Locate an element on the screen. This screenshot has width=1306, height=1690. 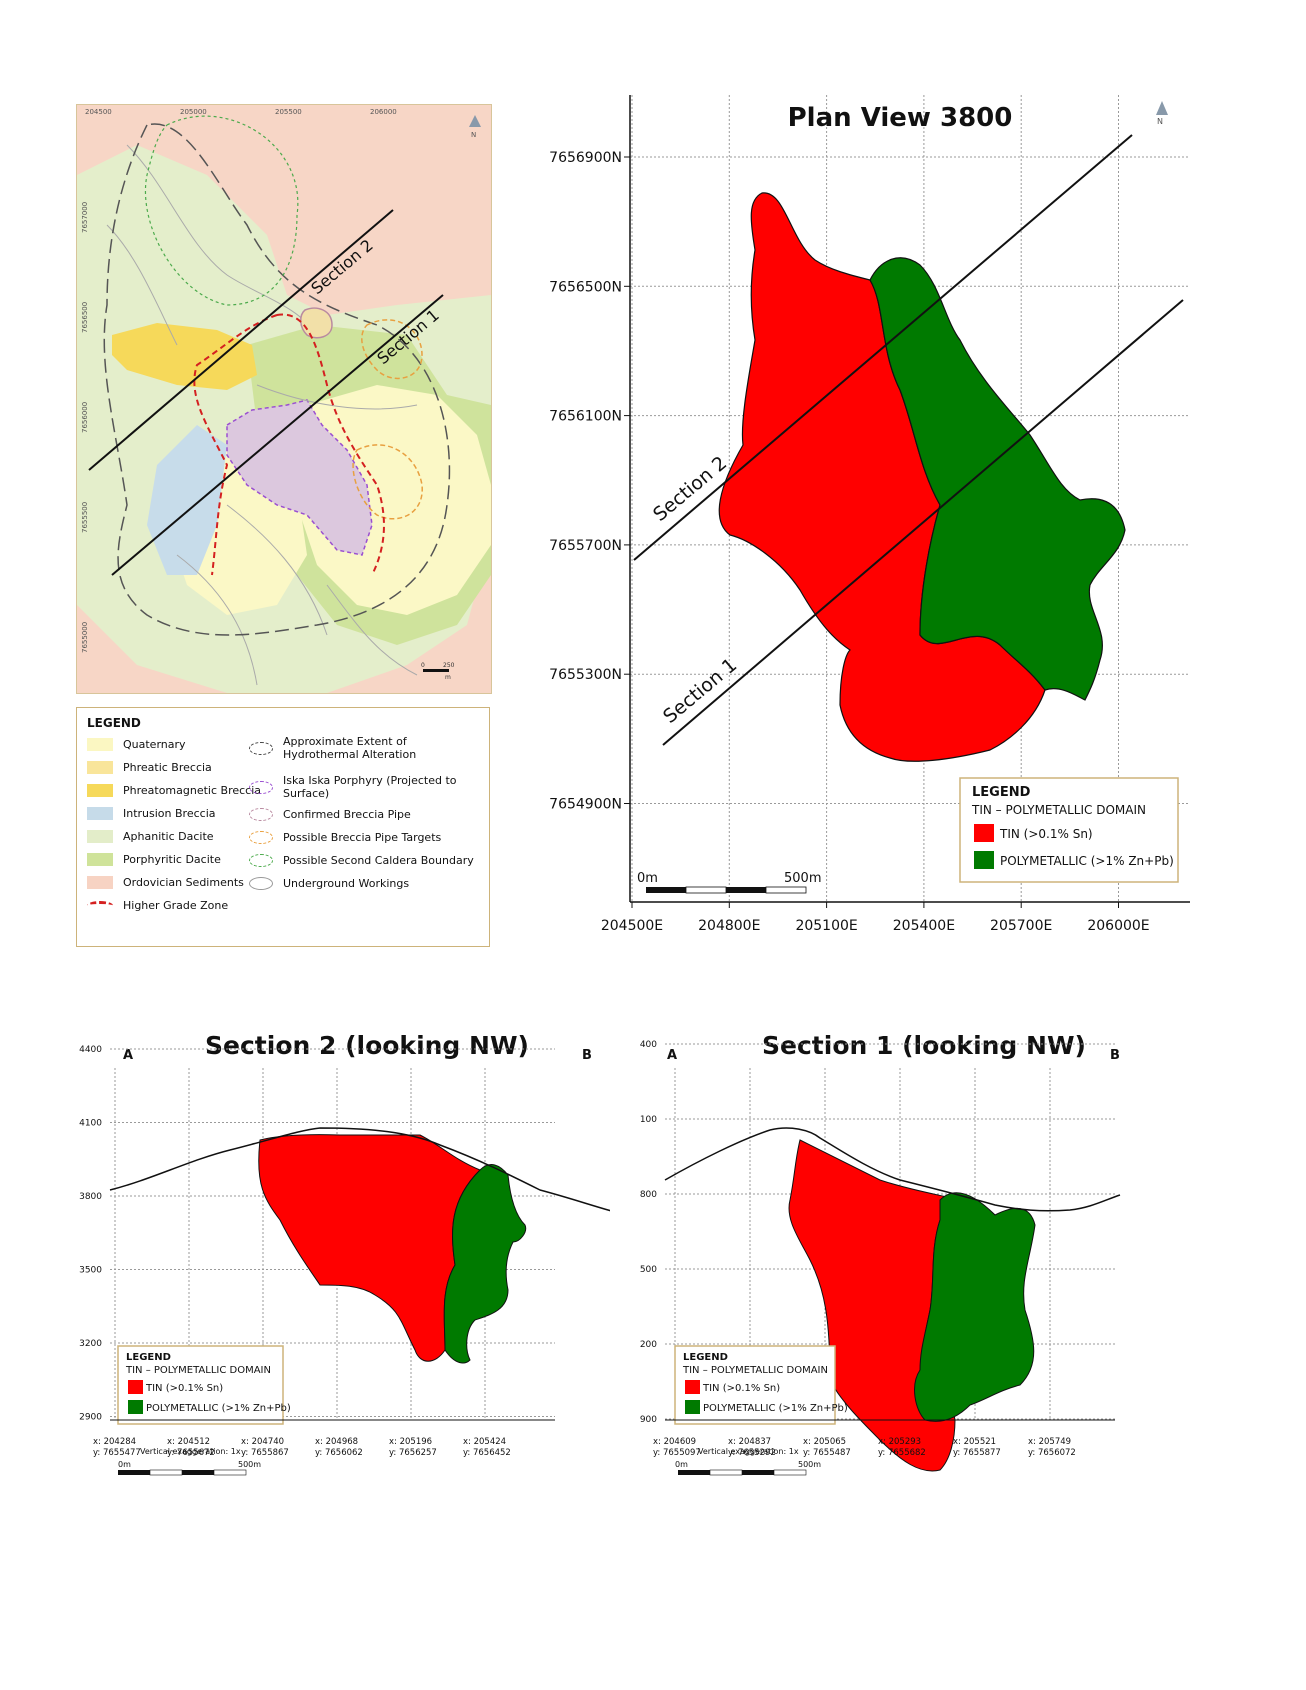
section2-y-tick-label: 2900 is located at coordinates (90, 1418).